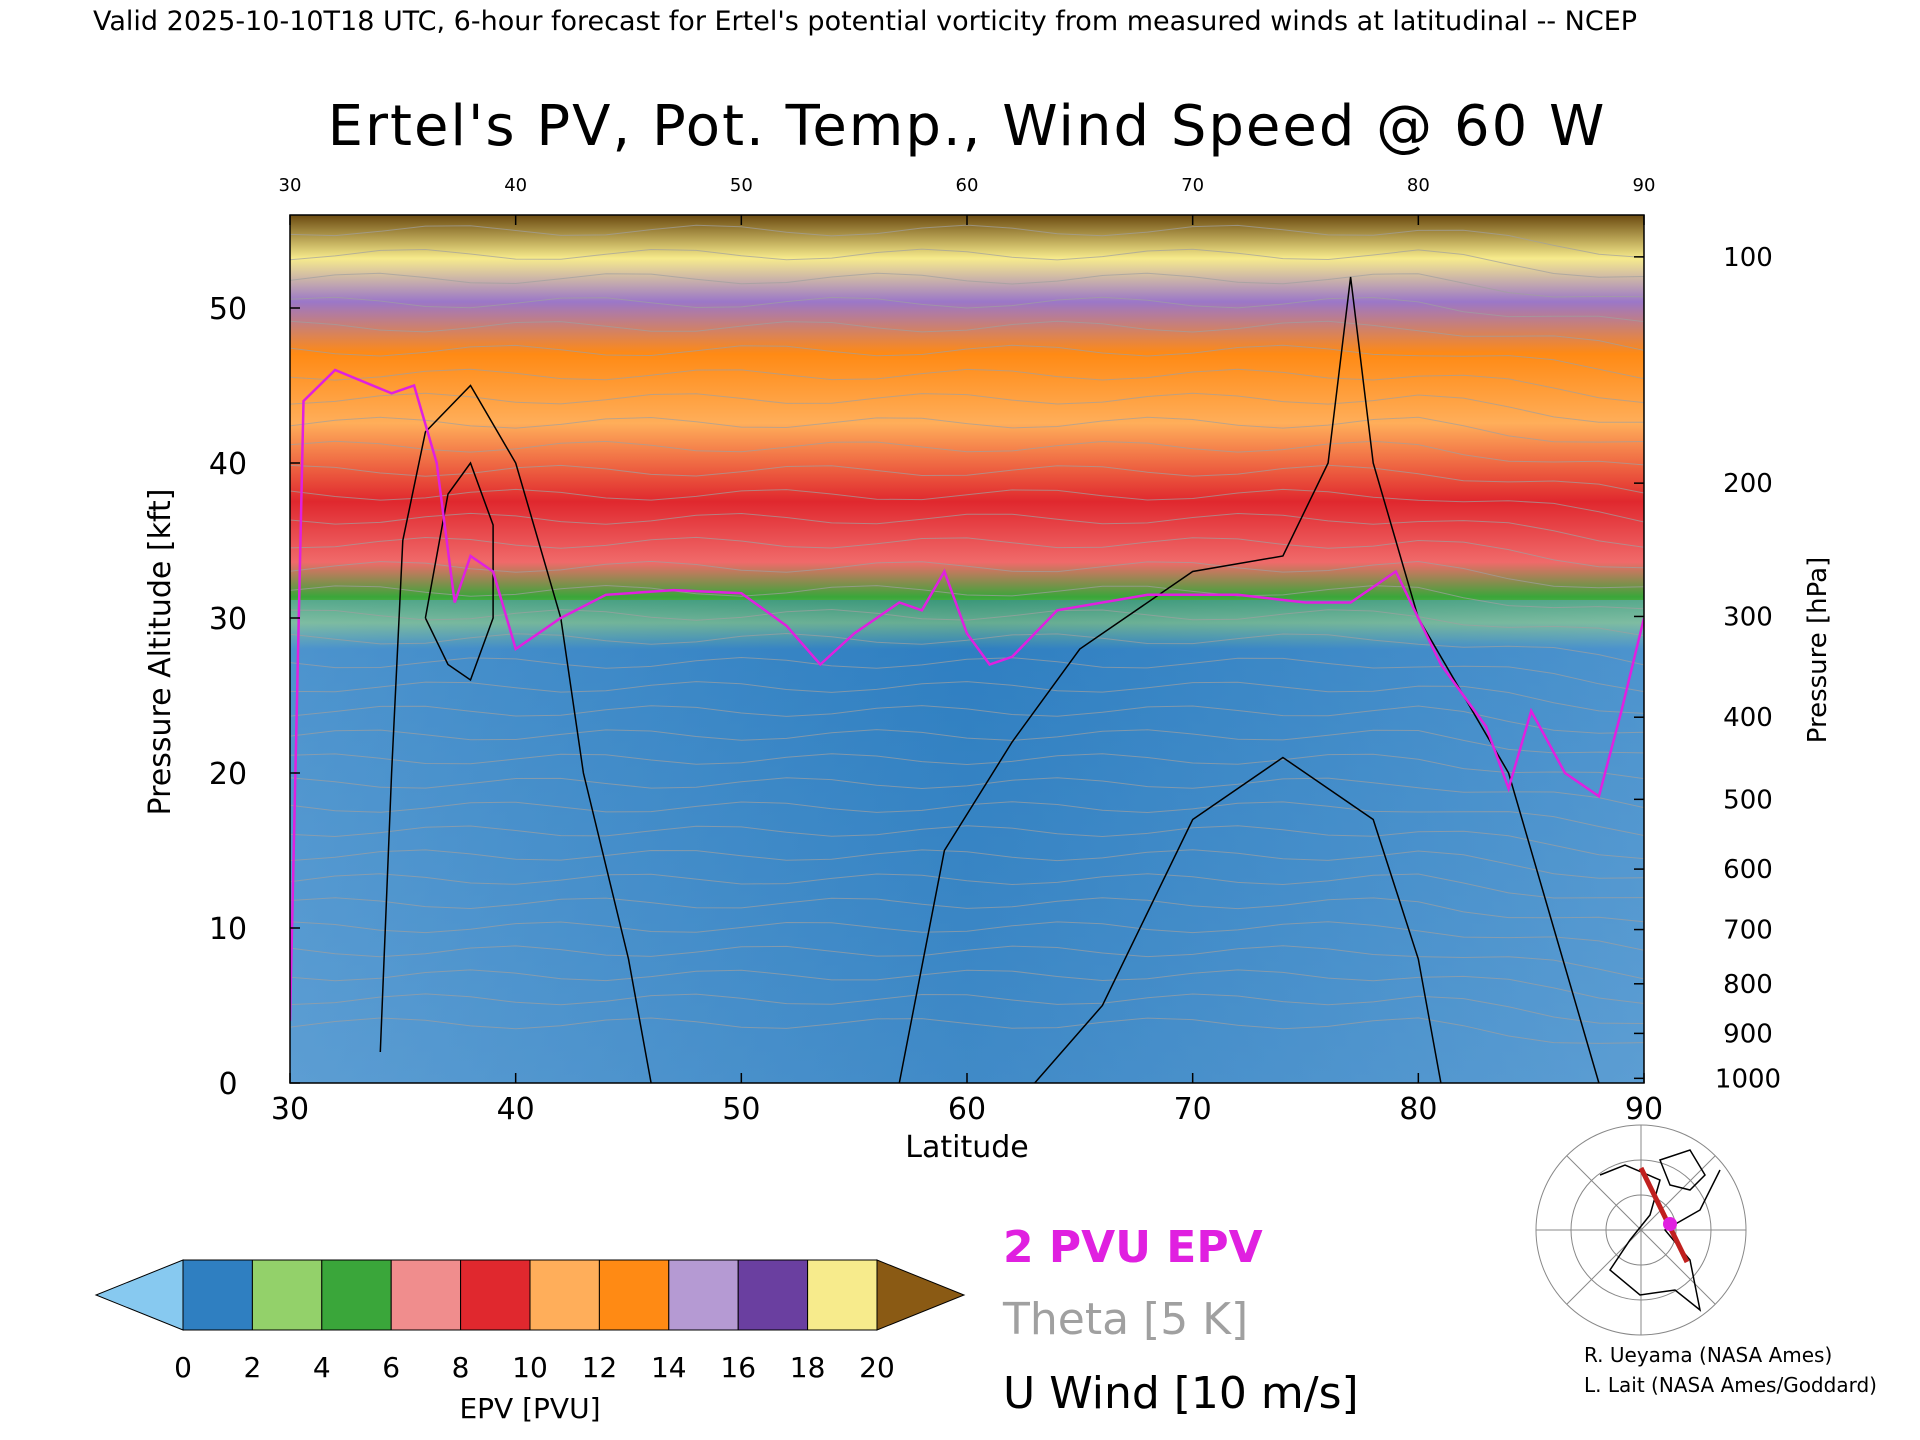  What do you see at coordinates (391, 1367) in the screenshot?
I see `colorbar-tick-label: 6` at bounding box center [391, 1367].